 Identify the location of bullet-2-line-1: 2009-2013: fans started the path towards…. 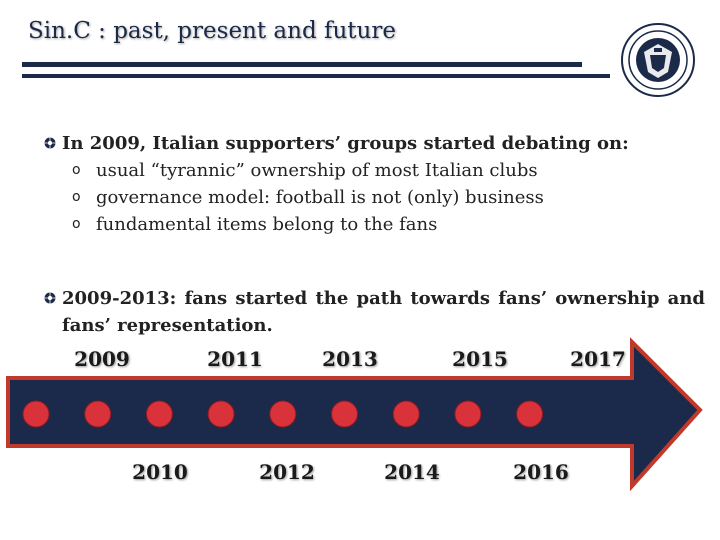
(383, 298).